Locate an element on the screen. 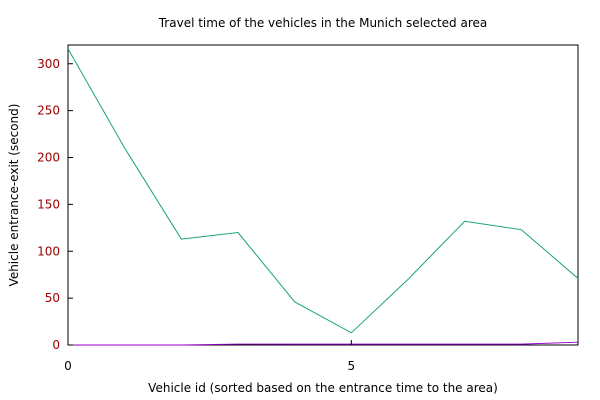 Image resolution: width=600 pixels, height=400 pixels. y-axis-label: Vehicle entrance-exit (second) is located at coordinates (14, 195).